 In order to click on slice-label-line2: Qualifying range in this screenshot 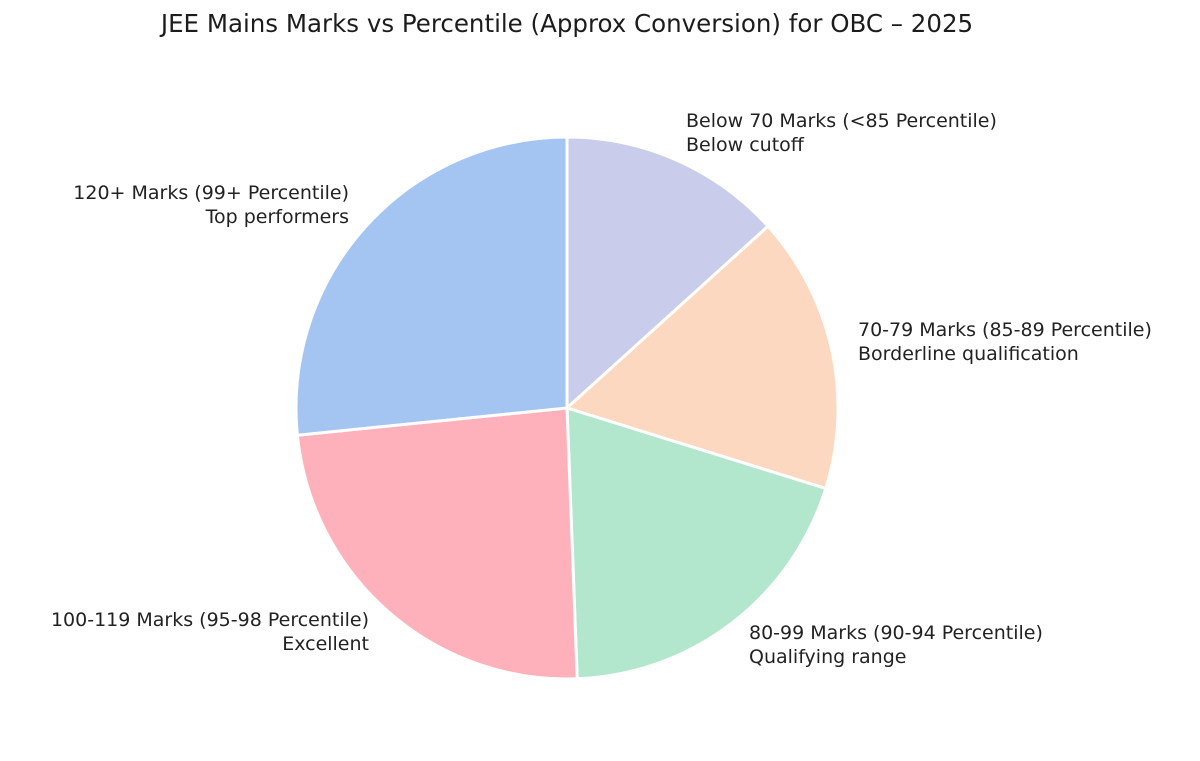, I will do `click(828, 657)`.